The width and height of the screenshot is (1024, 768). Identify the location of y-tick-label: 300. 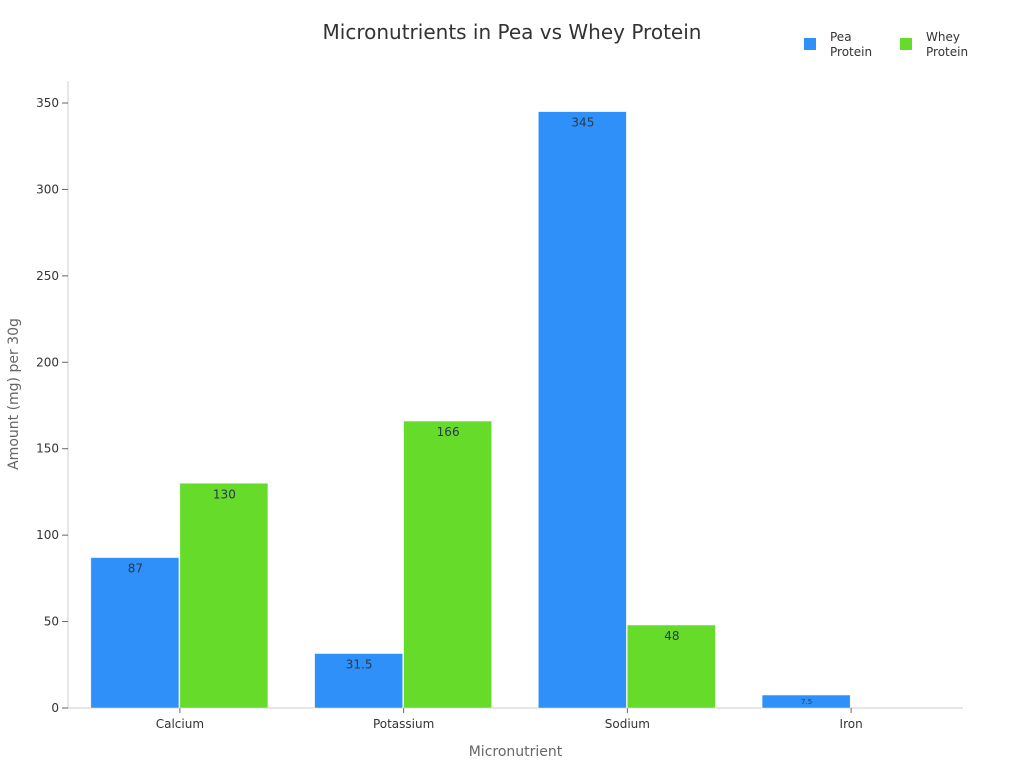
(47, 189).